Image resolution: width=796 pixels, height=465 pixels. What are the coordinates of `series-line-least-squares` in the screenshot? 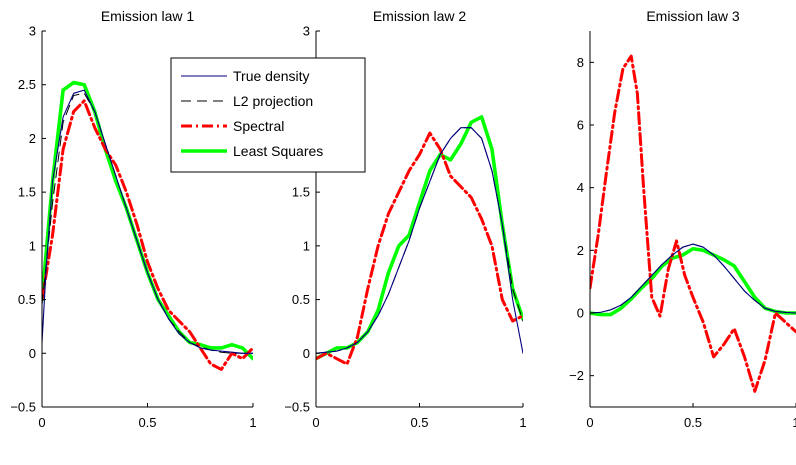 It's located at (693, 281).